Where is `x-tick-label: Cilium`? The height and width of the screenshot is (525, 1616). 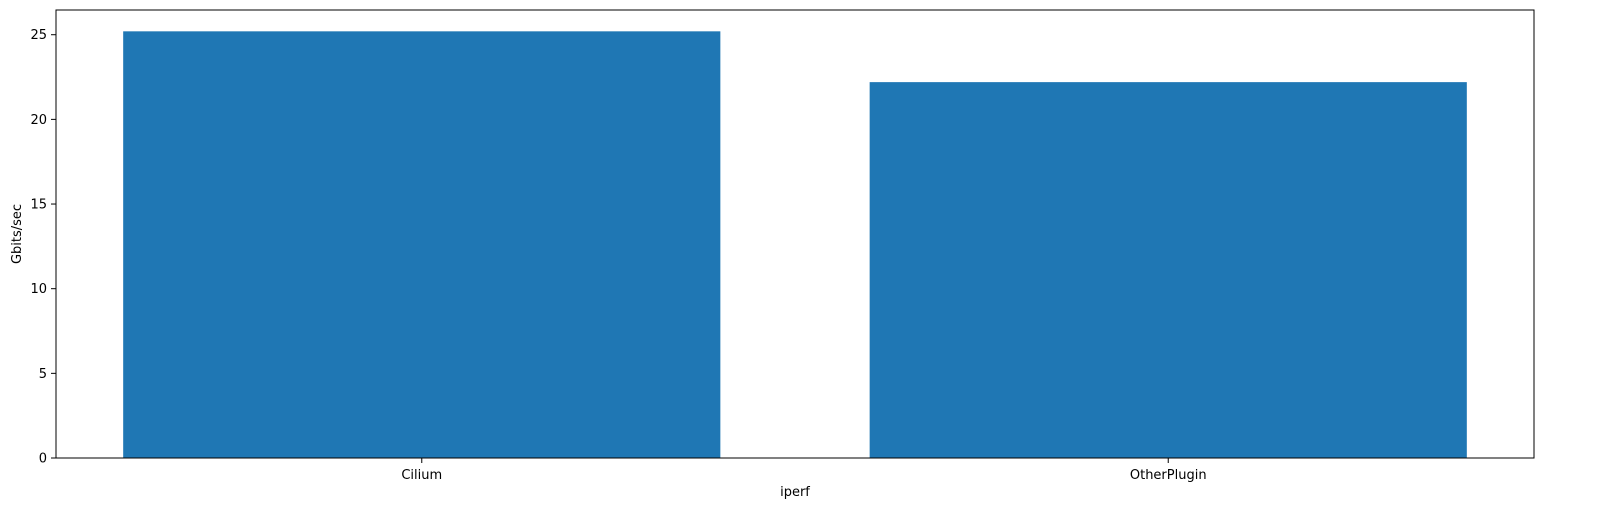 x-tick-label: Cilium is located at coordinates (421, 475).